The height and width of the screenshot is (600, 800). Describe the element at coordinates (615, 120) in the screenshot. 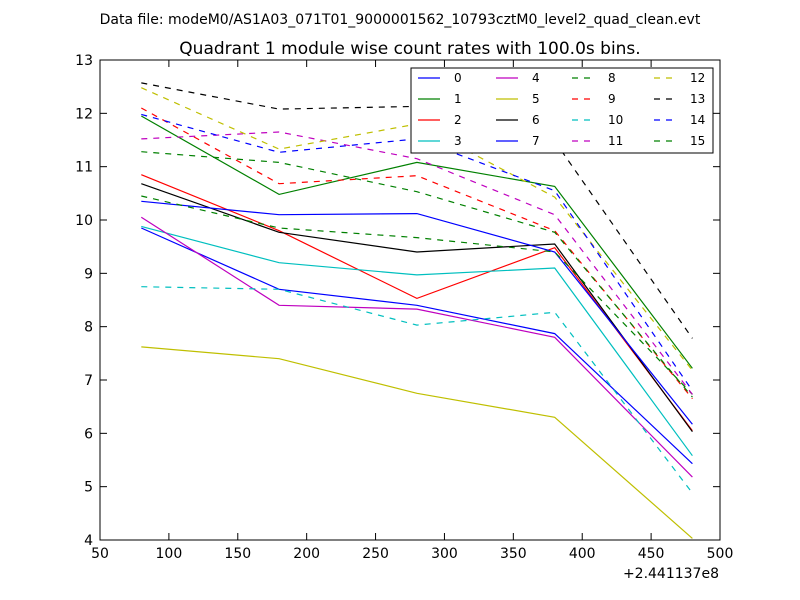

I see `legend-label-10: 10` at that location.